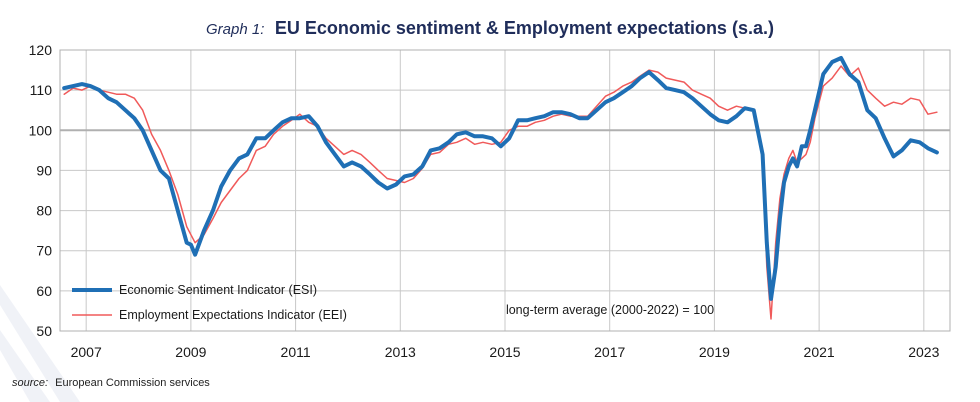 This screenshot has width=980, height=402. Describe the element at coordinates (819, 352) in the screenshot. I see `x-tick-2021: 2021` at that location.